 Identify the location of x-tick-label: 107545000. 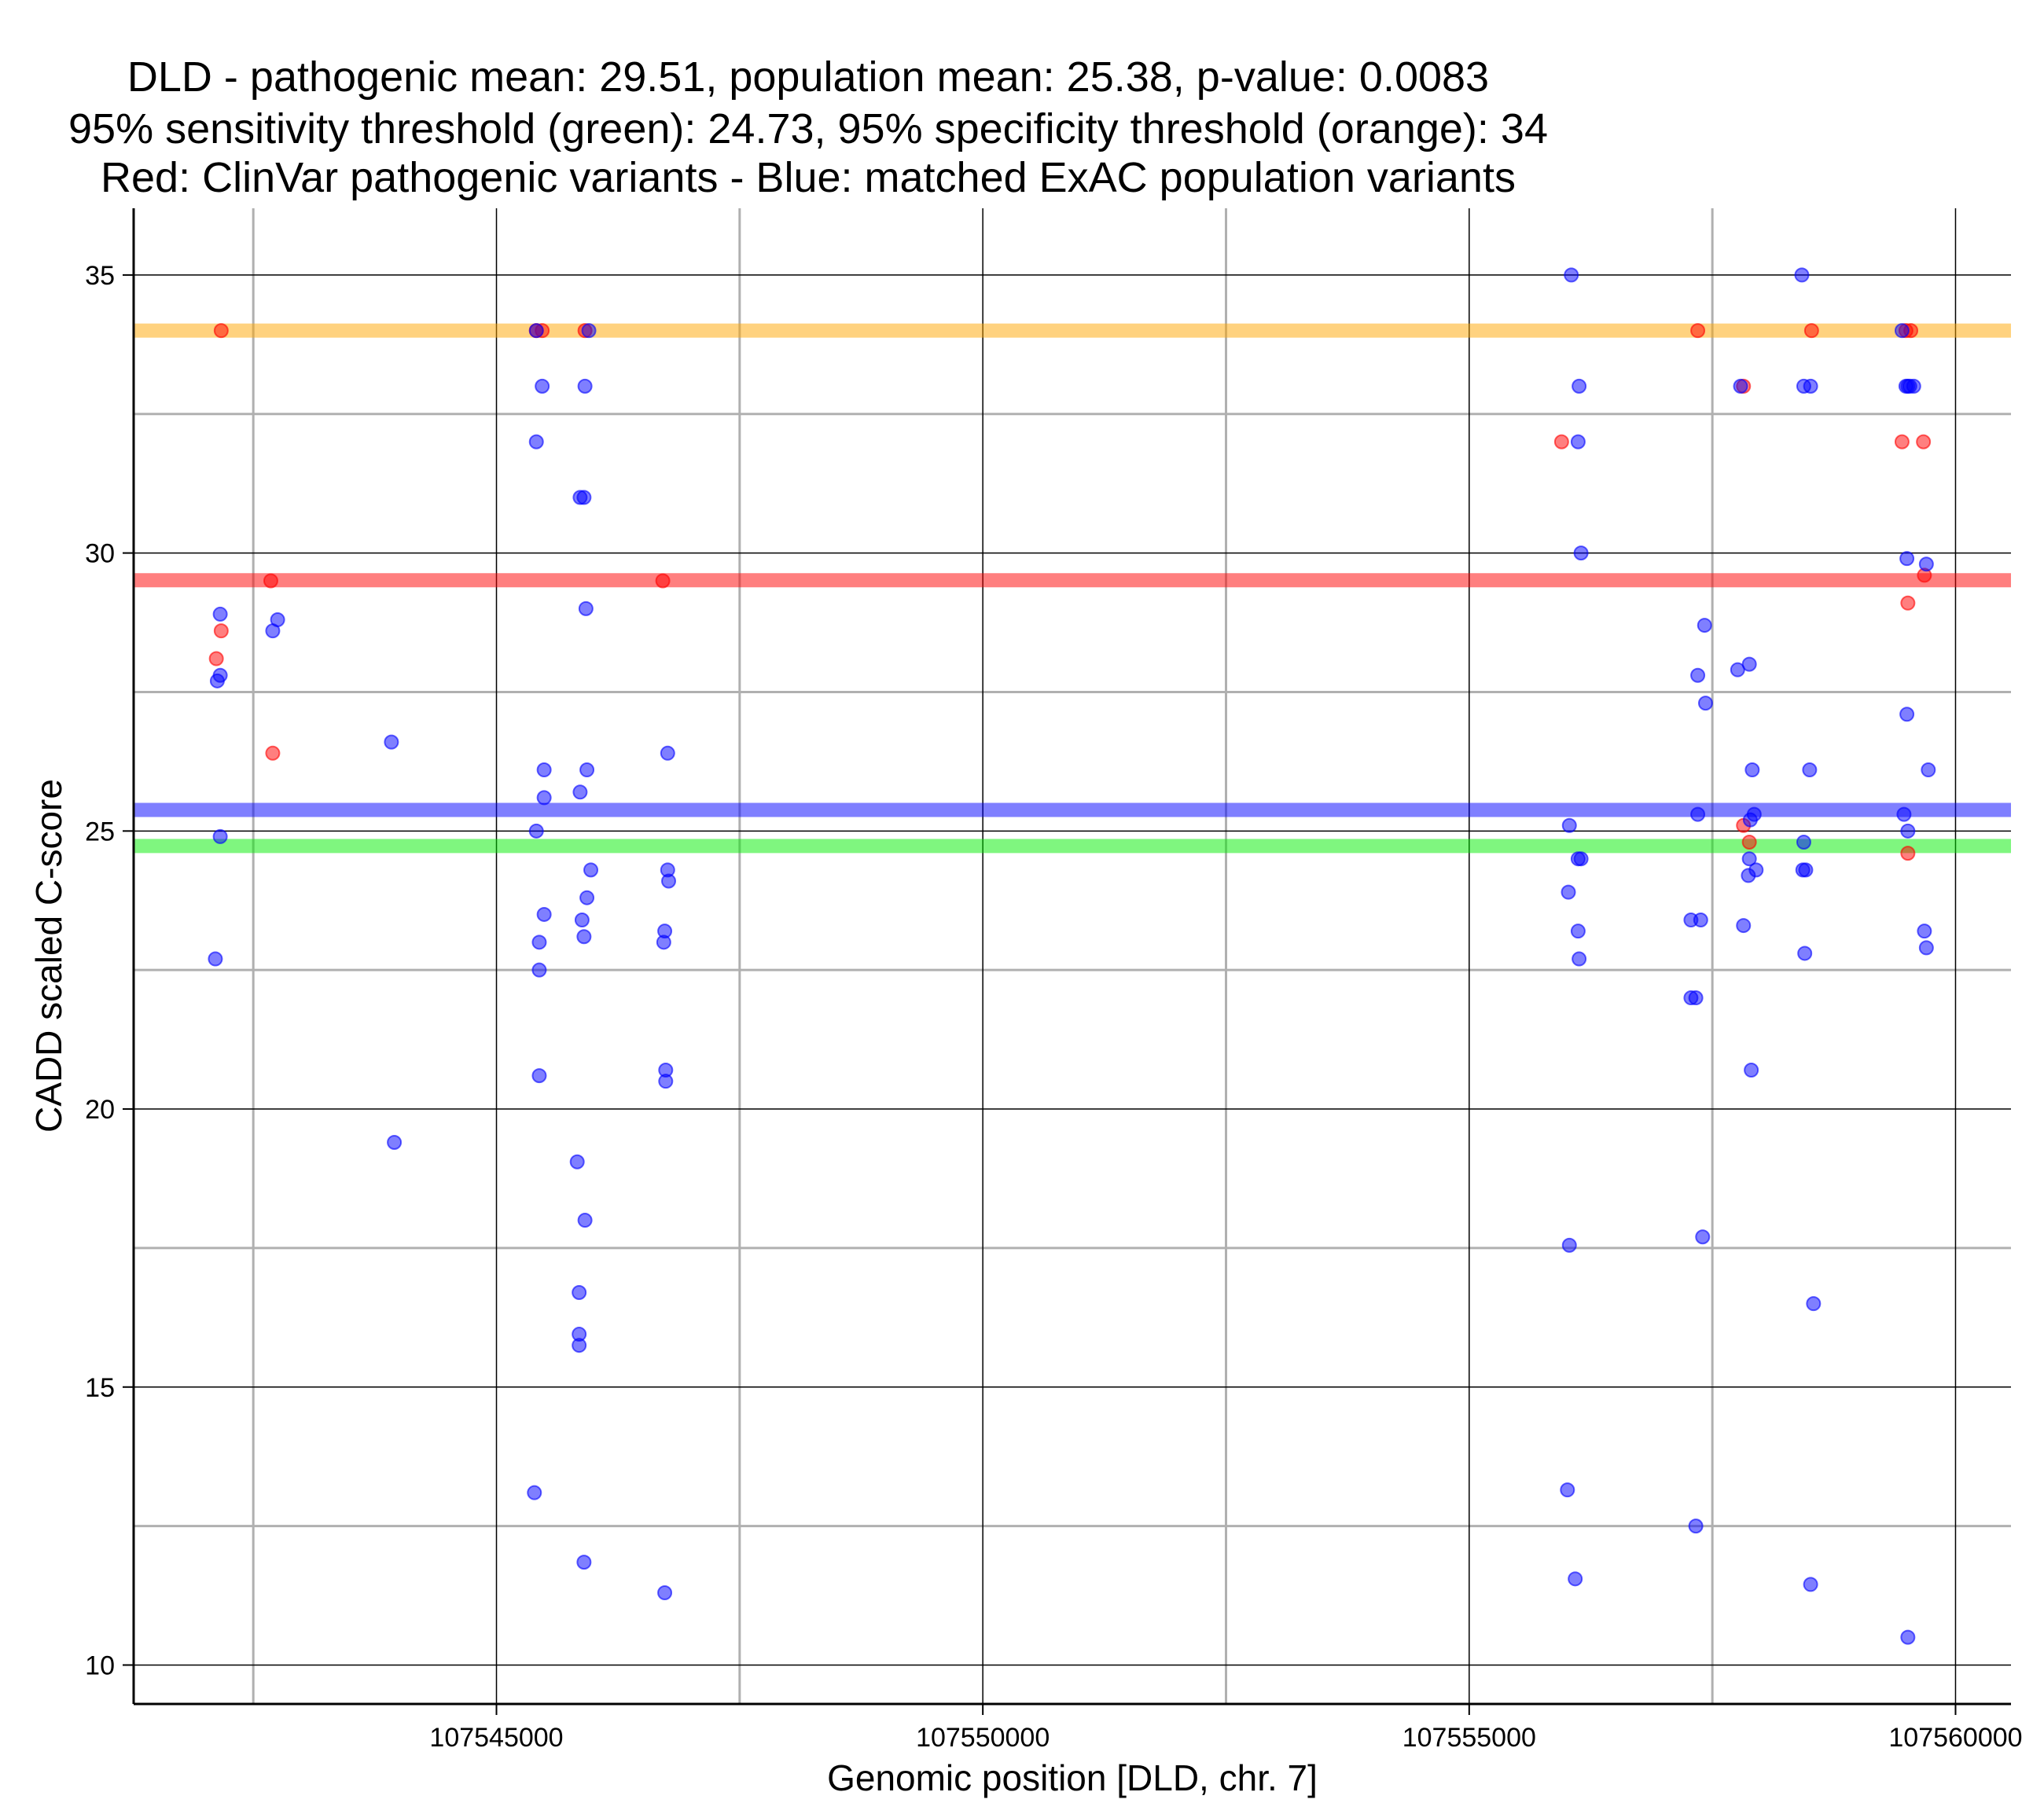
(496, 1738).